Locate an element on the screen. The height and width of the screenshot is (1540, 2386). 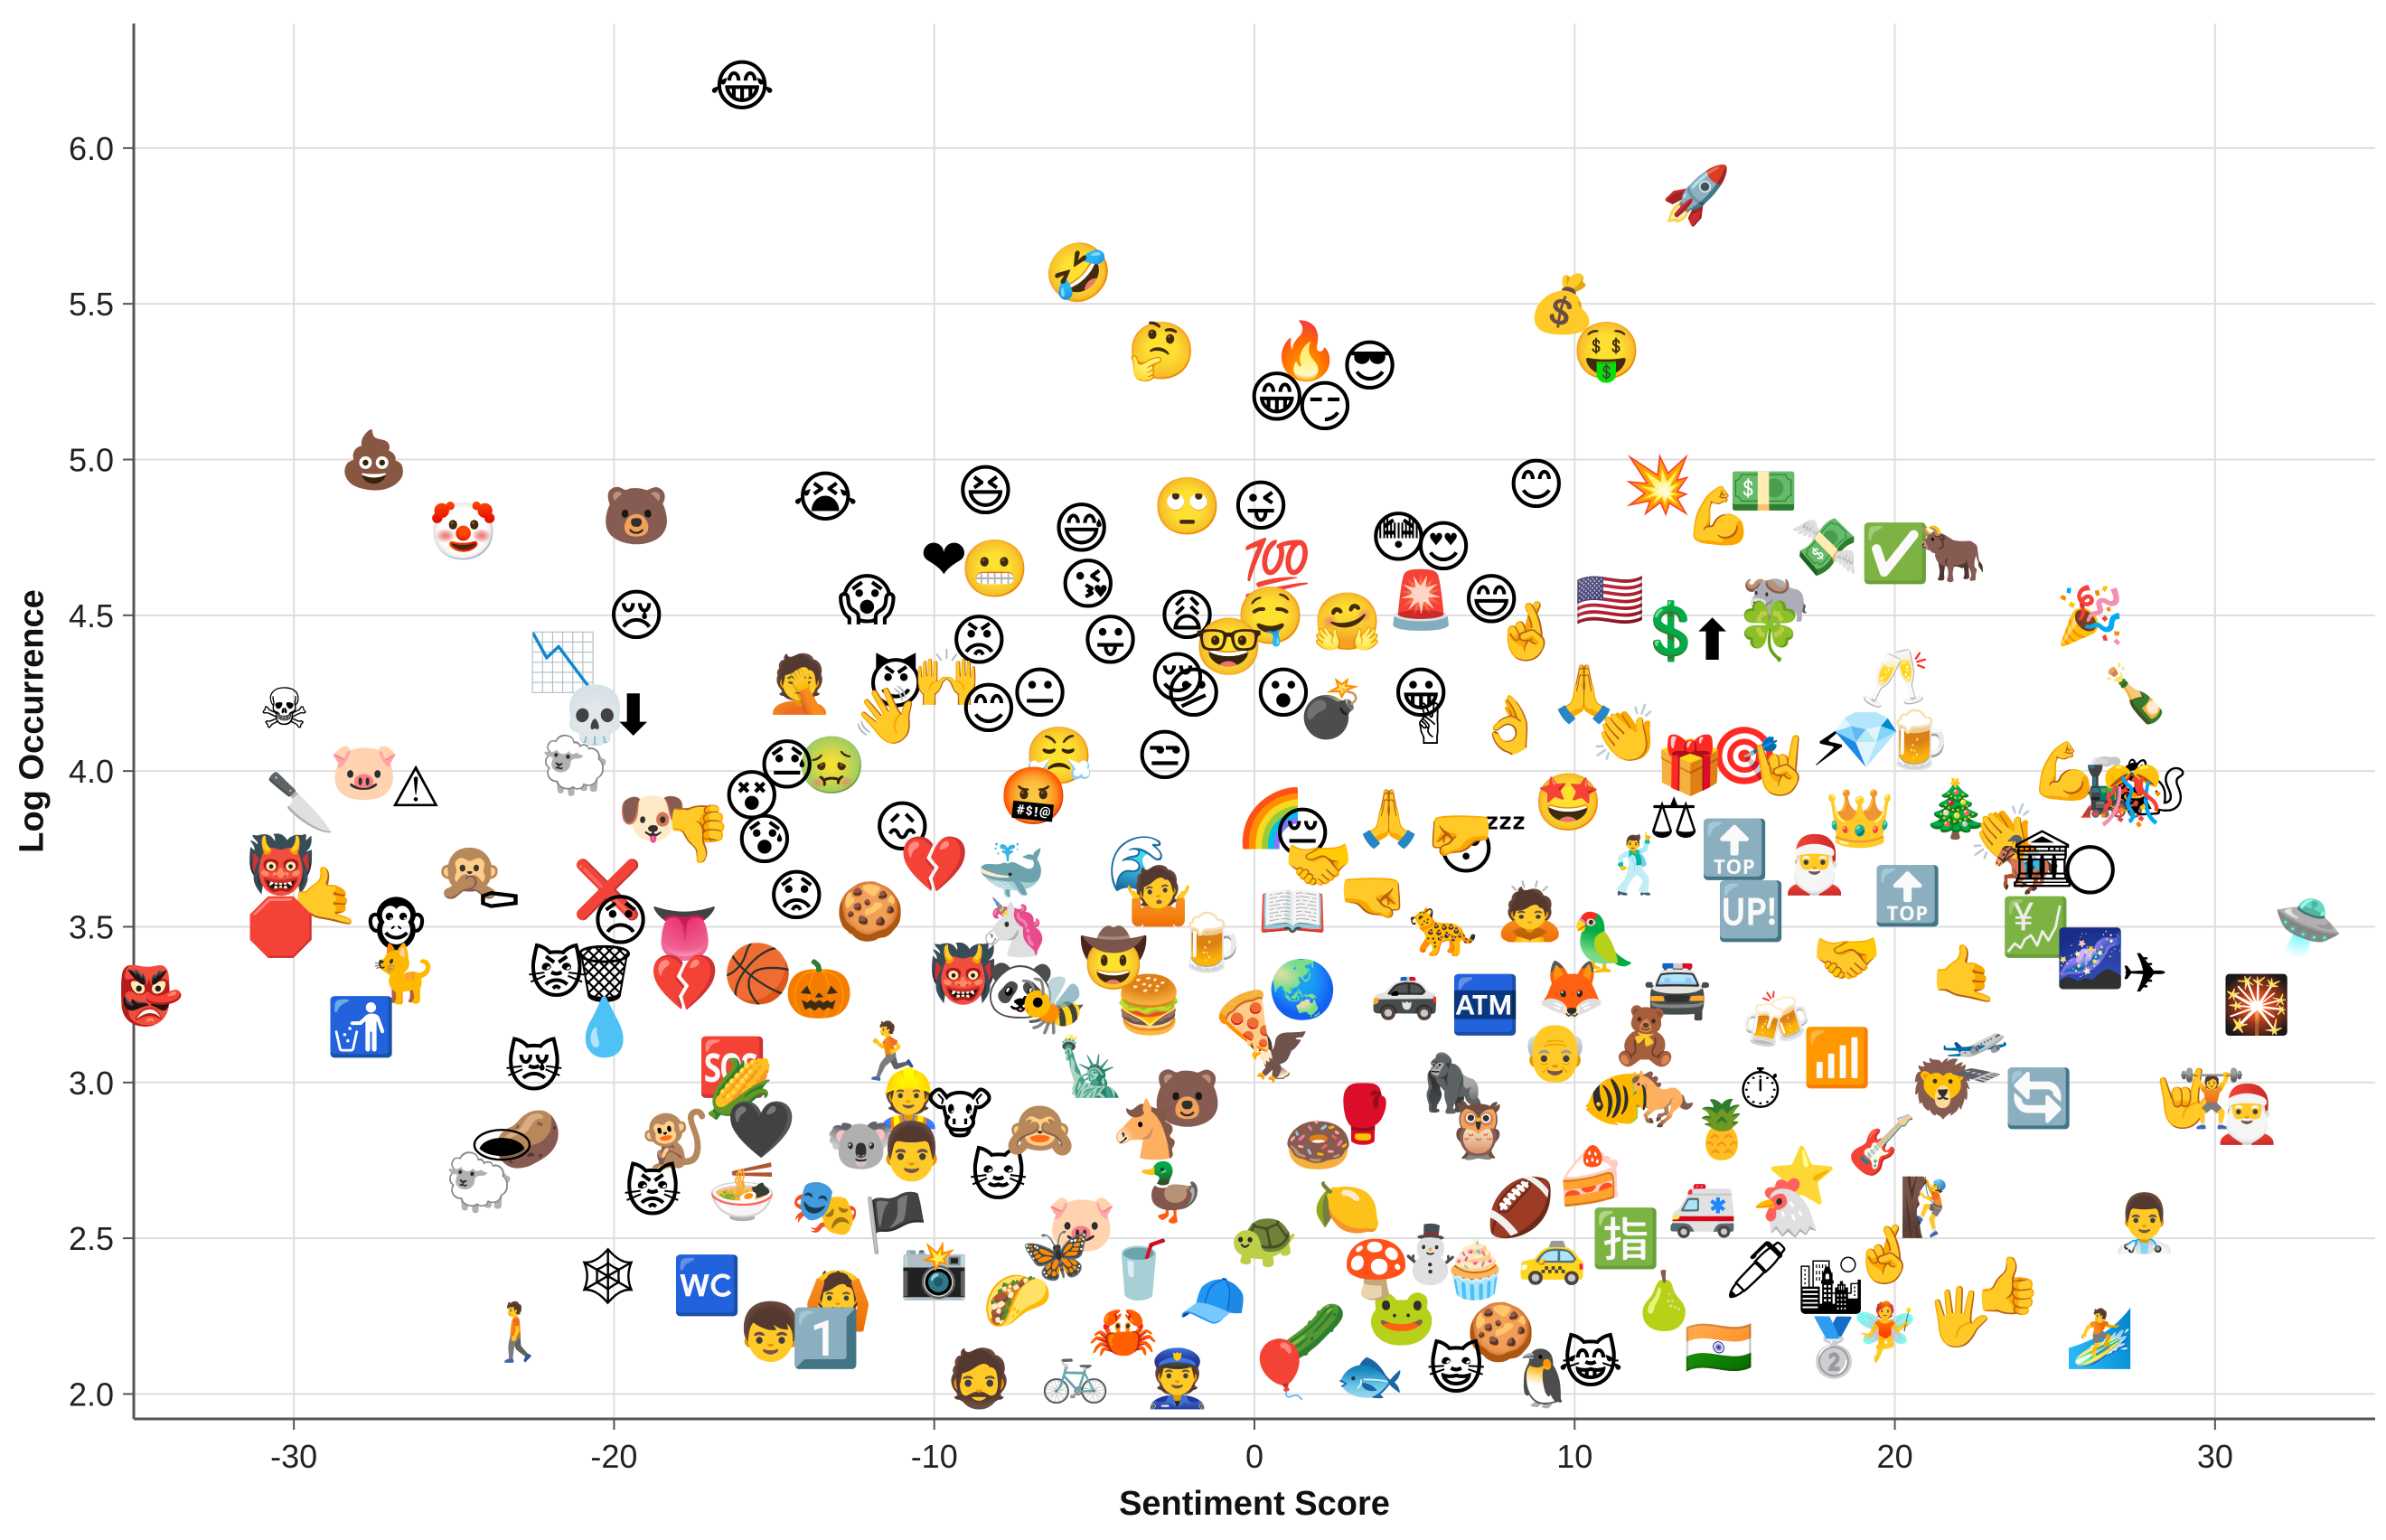
emoji-point: ❌ is located at coordinates (608, 890).